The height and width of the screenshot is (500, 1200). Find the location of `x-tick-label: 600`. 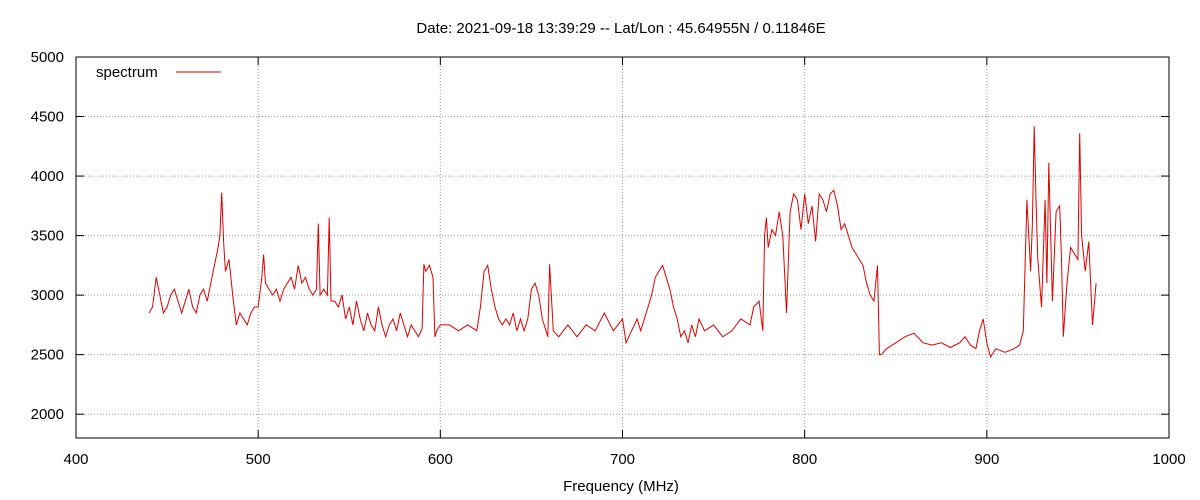

x-tick-label: 600 is located at coordinates (440, 459).